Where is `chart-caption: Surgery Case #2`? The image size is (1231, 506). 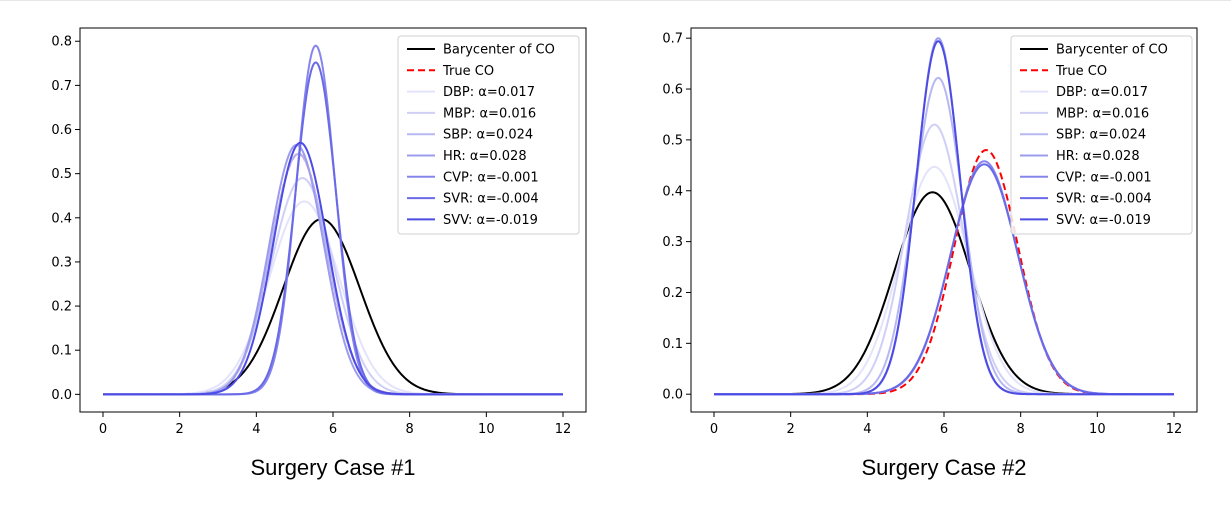 chart-caption: Surgery Case #2 is located at coordinates (943, 467).